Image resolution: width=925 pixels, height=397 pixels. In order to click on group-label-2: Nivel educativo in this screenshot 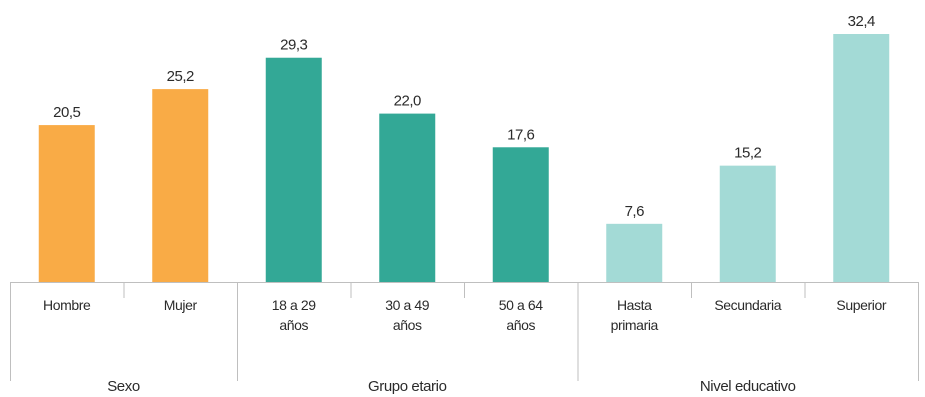, I will do `click(748, 386)`.